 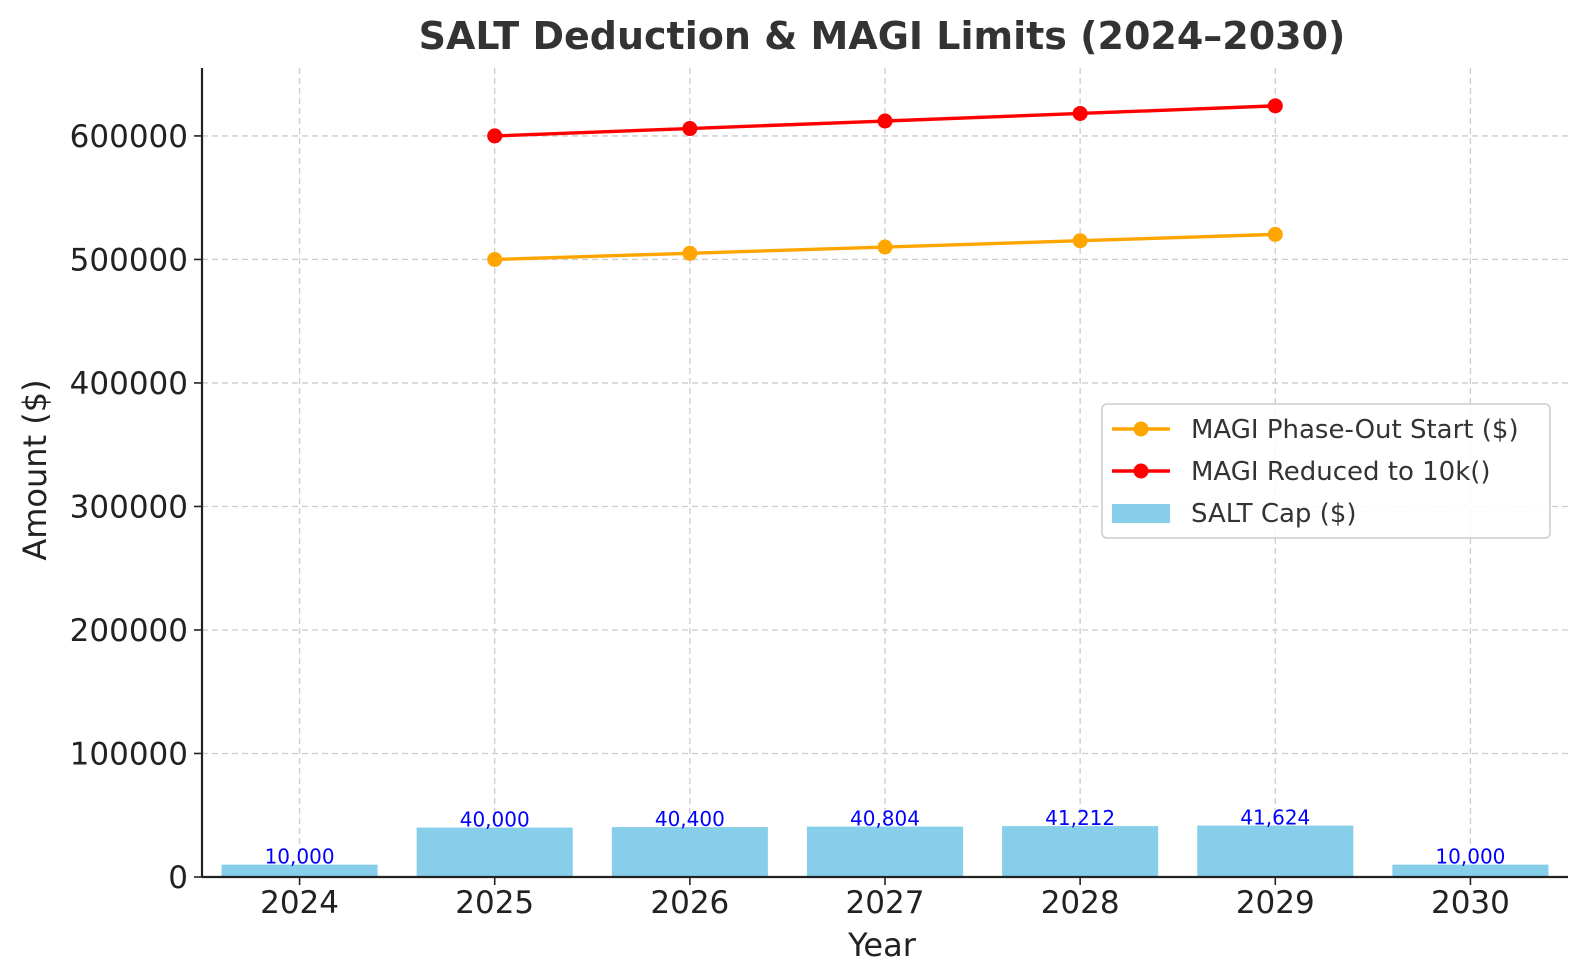 I want to click on legend-bar-swatch, so click(x=1141, y=513).